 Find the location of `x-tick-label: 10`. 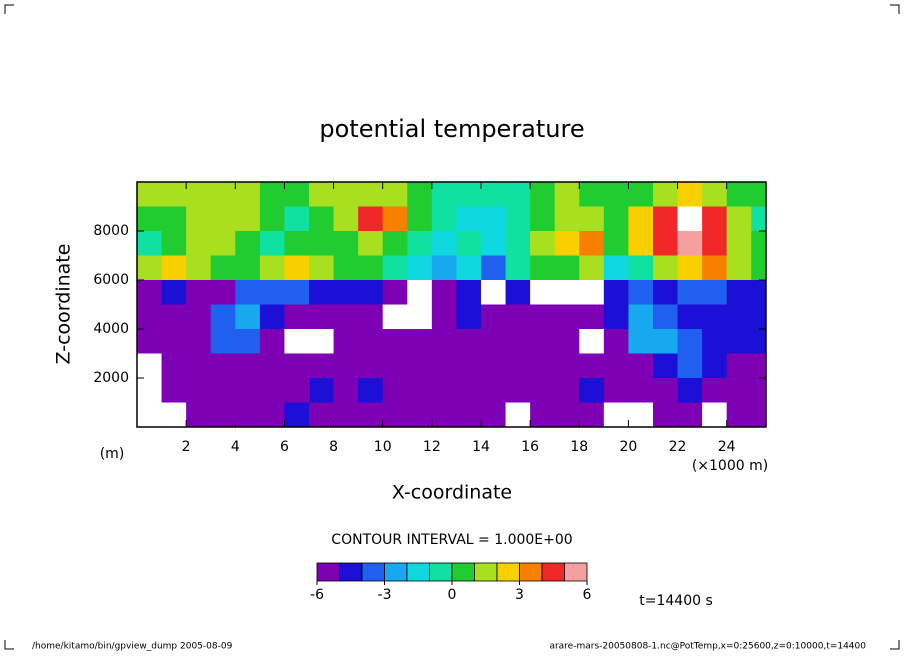

x-tick-label: 10 is located at coordinates (383, 447).